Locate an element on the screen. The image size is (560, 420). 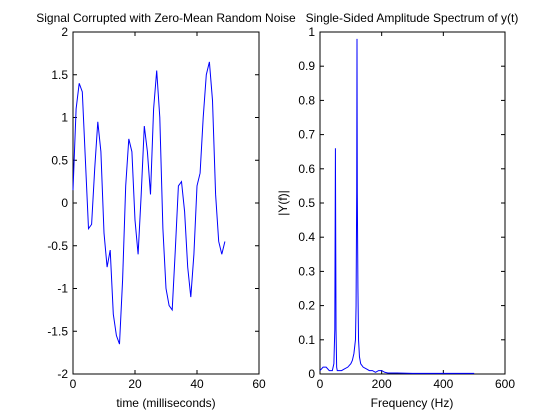
left-y-tick-label: 0 is located at coordinates (64, 203).